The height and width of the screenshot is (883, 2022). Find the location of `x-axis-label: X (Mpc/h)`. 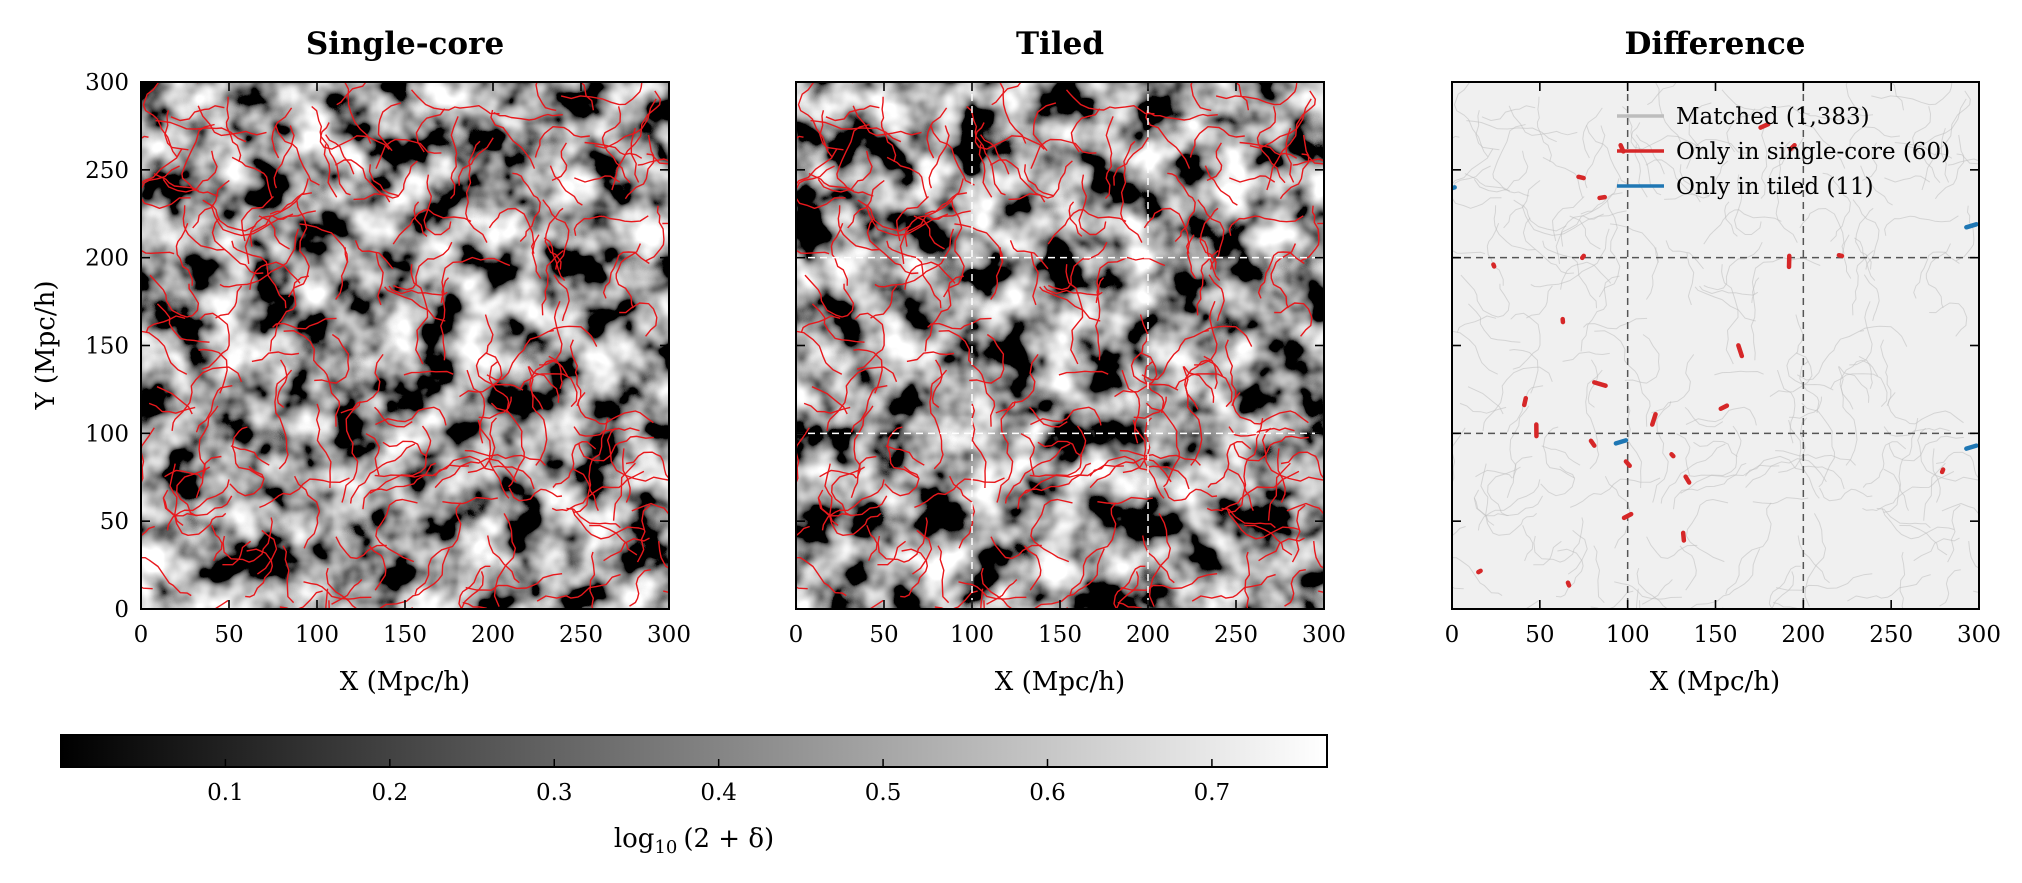

x-axis-label: X (Mpc/h) is located at coordinates (1715, 682).